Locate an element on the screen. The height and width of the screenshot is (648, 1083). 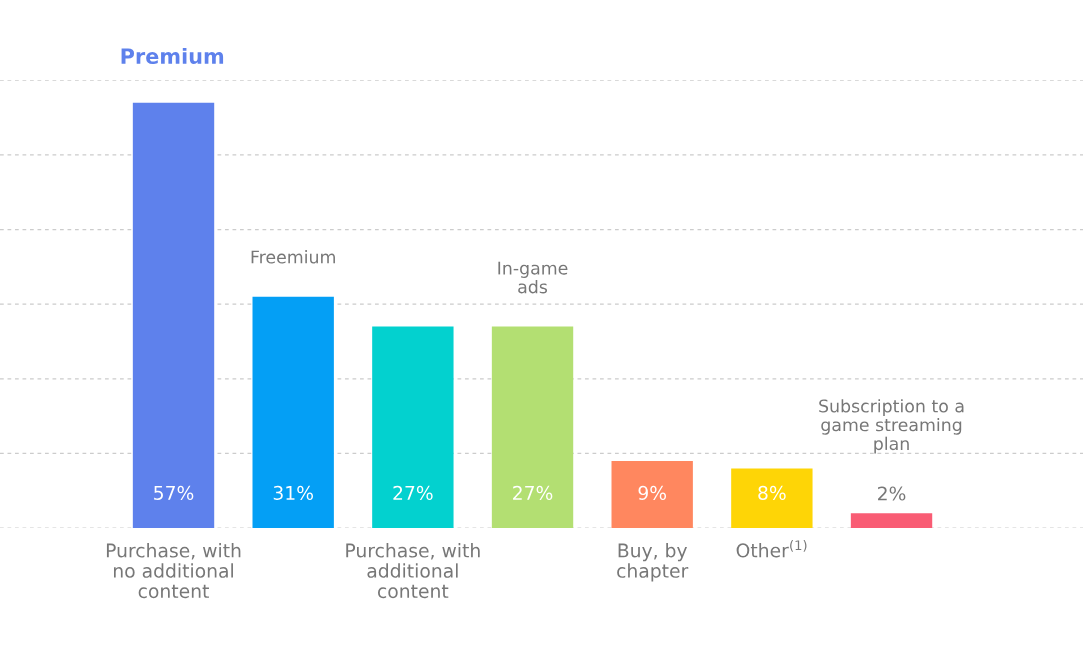
data-label: 57% is located at coordinates (174, 492).